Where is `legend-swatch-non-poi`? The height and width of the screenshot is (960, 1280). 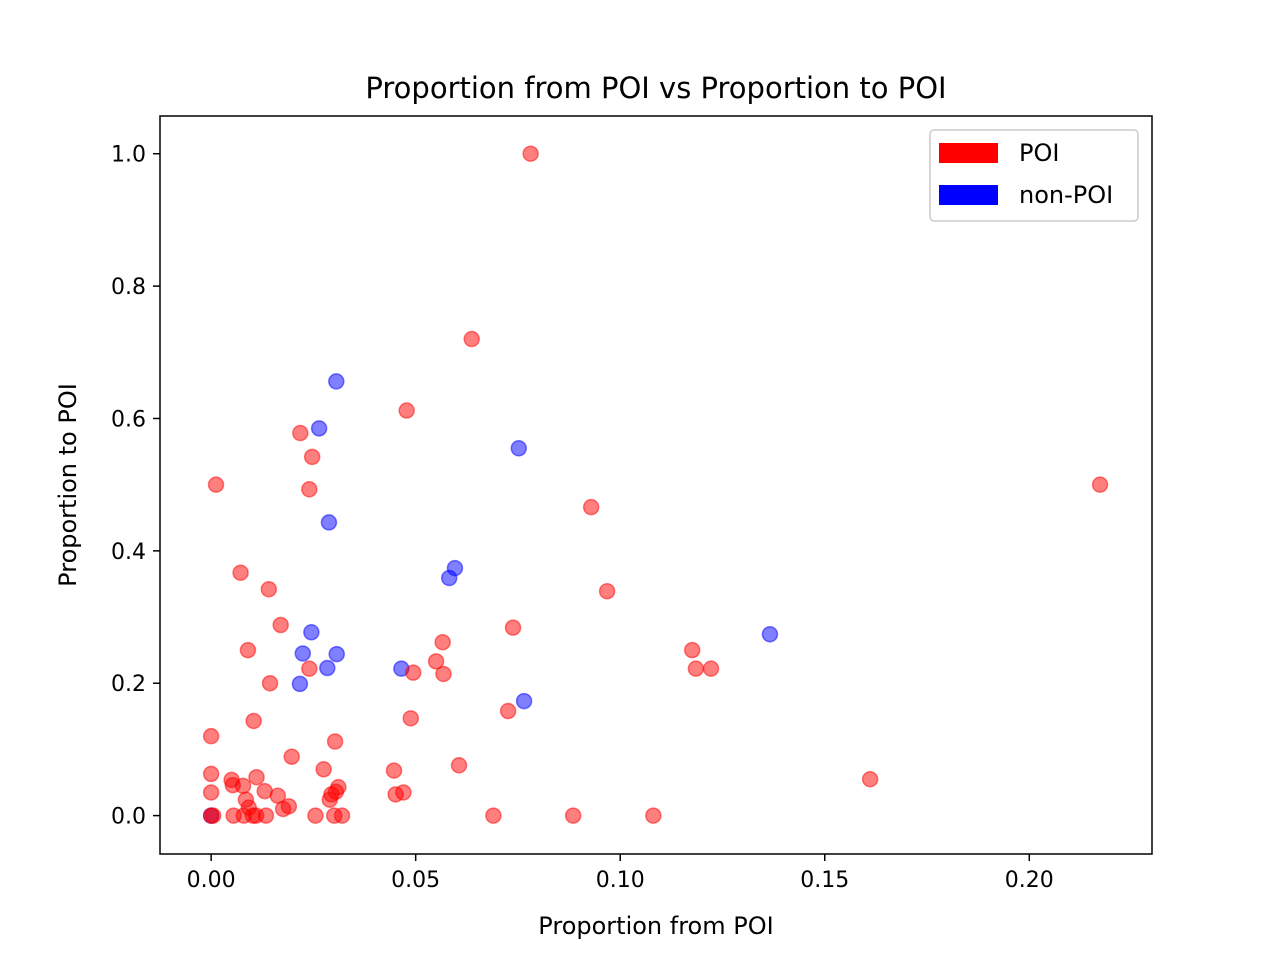 legend-swatch-non-poi is located at coordinates (968, 195).